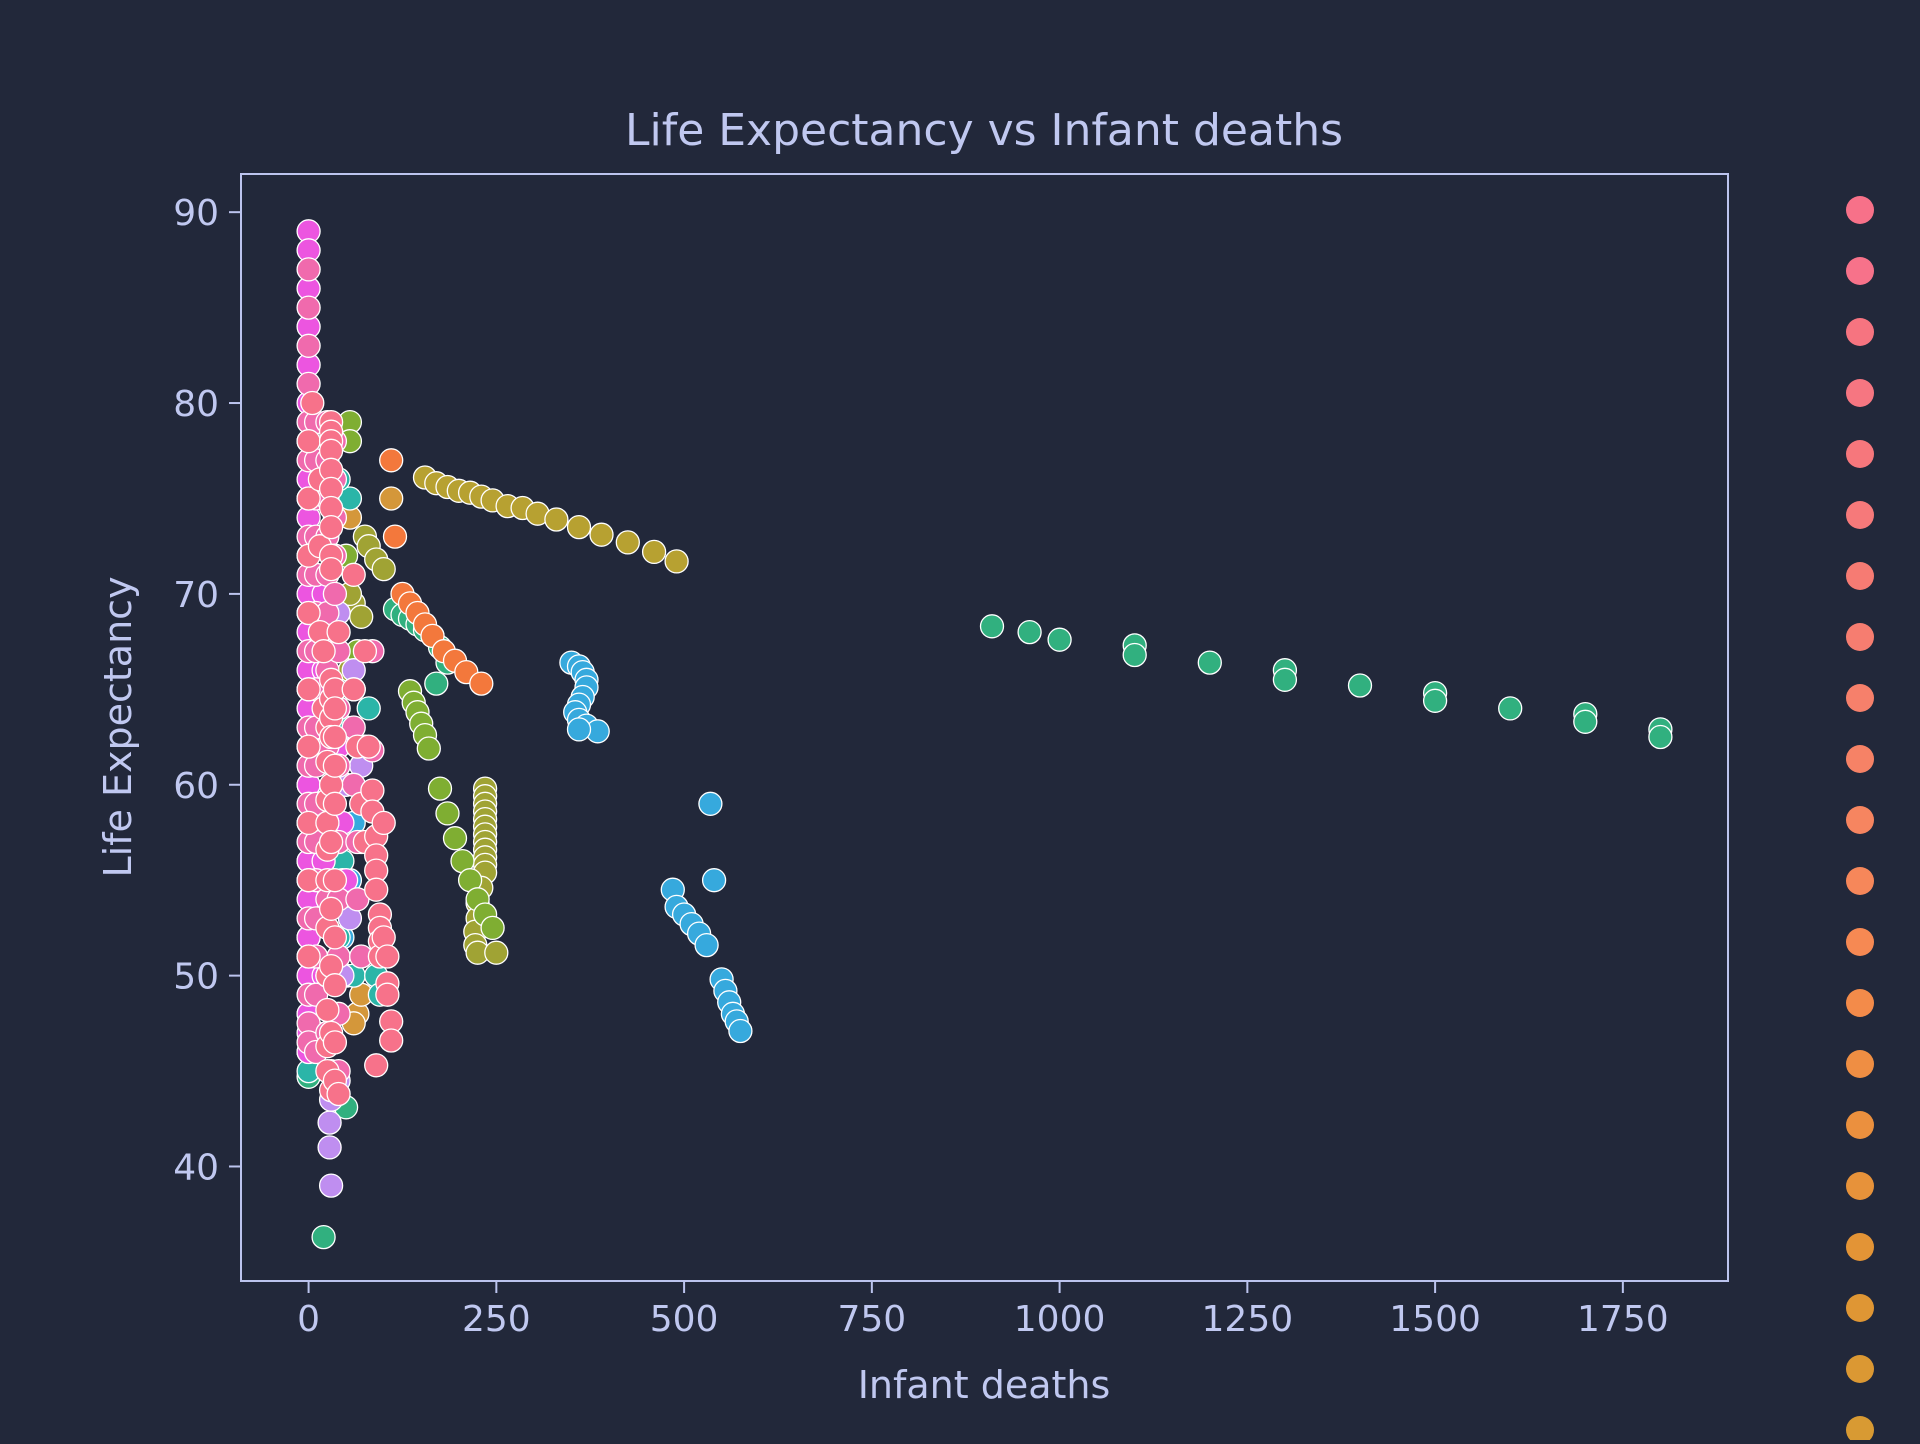  Describe the element at coordinates (1623, 1319) in the screenshot. I see `x-tick-label: 1750` at that location.